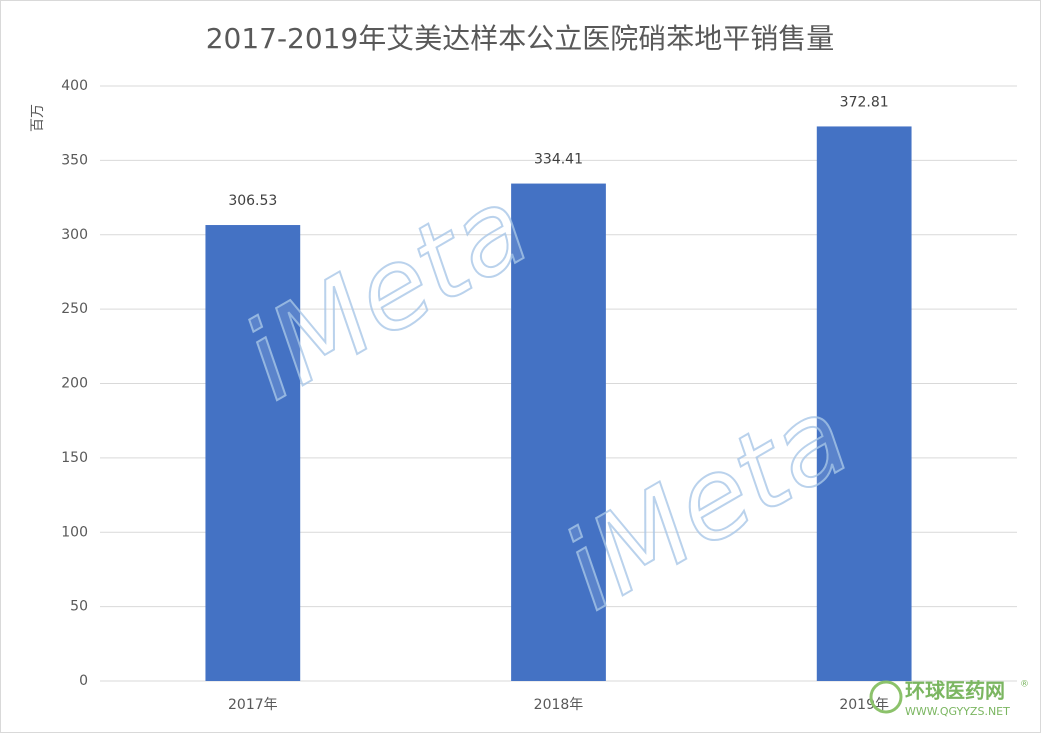  I want to click on y-tick-label: 150, so click(74, 458).